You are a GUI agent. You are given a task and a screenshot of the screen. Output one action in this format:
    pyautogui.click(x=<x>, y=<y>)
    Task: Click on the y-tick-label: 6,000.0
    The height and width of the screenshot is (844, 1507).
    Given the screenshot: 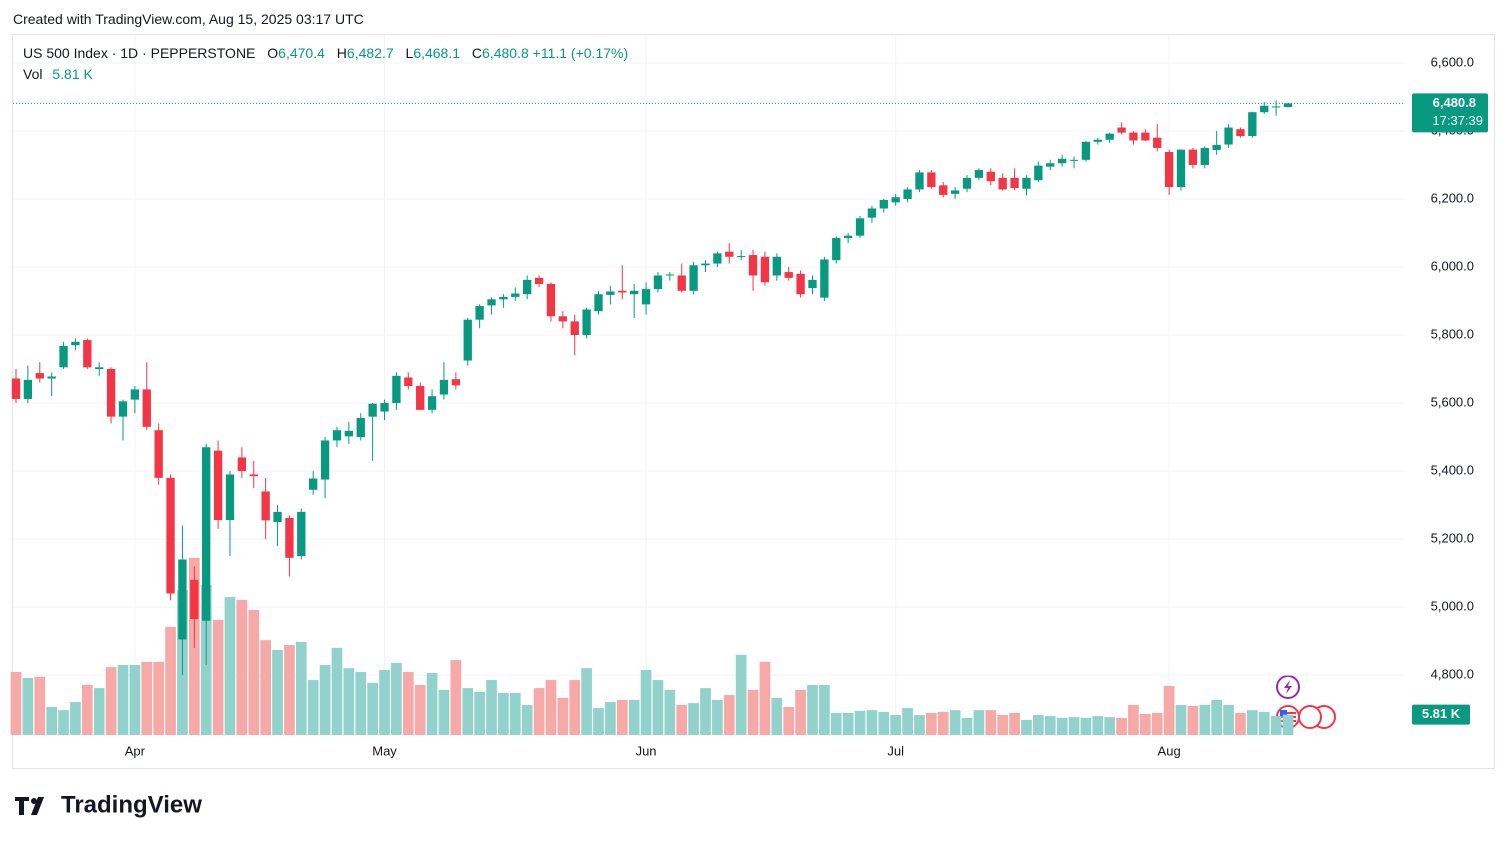 What is the action you would take?
    pyautogui.click(x=1452, y=265)
    